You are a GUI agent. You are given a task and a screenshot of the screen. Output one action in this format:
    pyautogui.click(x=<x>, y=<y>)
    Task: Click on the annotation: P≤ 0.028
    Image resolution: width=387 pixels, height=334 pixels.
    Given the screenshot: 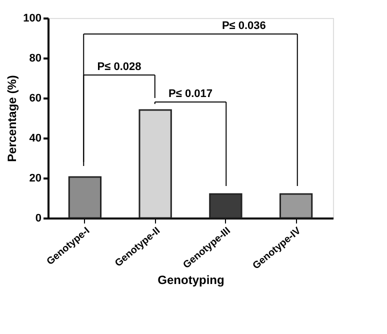 What is the action you would take?
    pyautogui.click(x=119, y=67)
    